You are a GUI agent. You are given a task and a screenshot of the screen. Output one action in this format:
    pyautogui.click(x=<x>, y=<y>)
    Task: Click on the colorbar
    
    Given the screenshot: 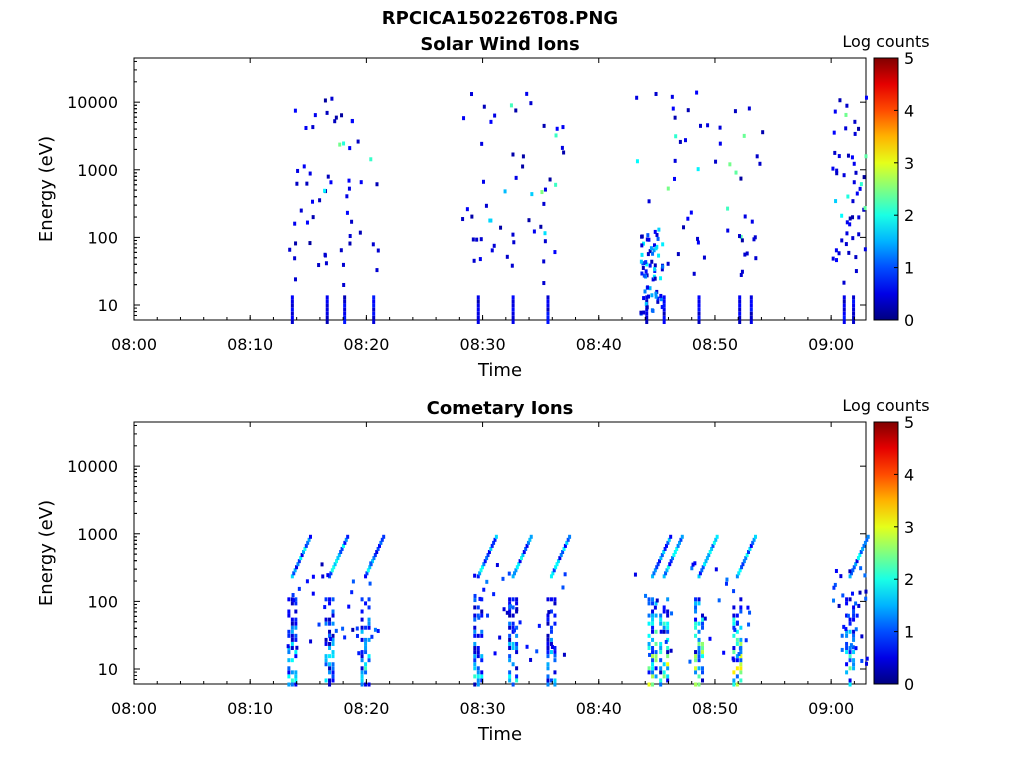 What is the action you would take?
    pyautogui.click(x=886, y=553)
    